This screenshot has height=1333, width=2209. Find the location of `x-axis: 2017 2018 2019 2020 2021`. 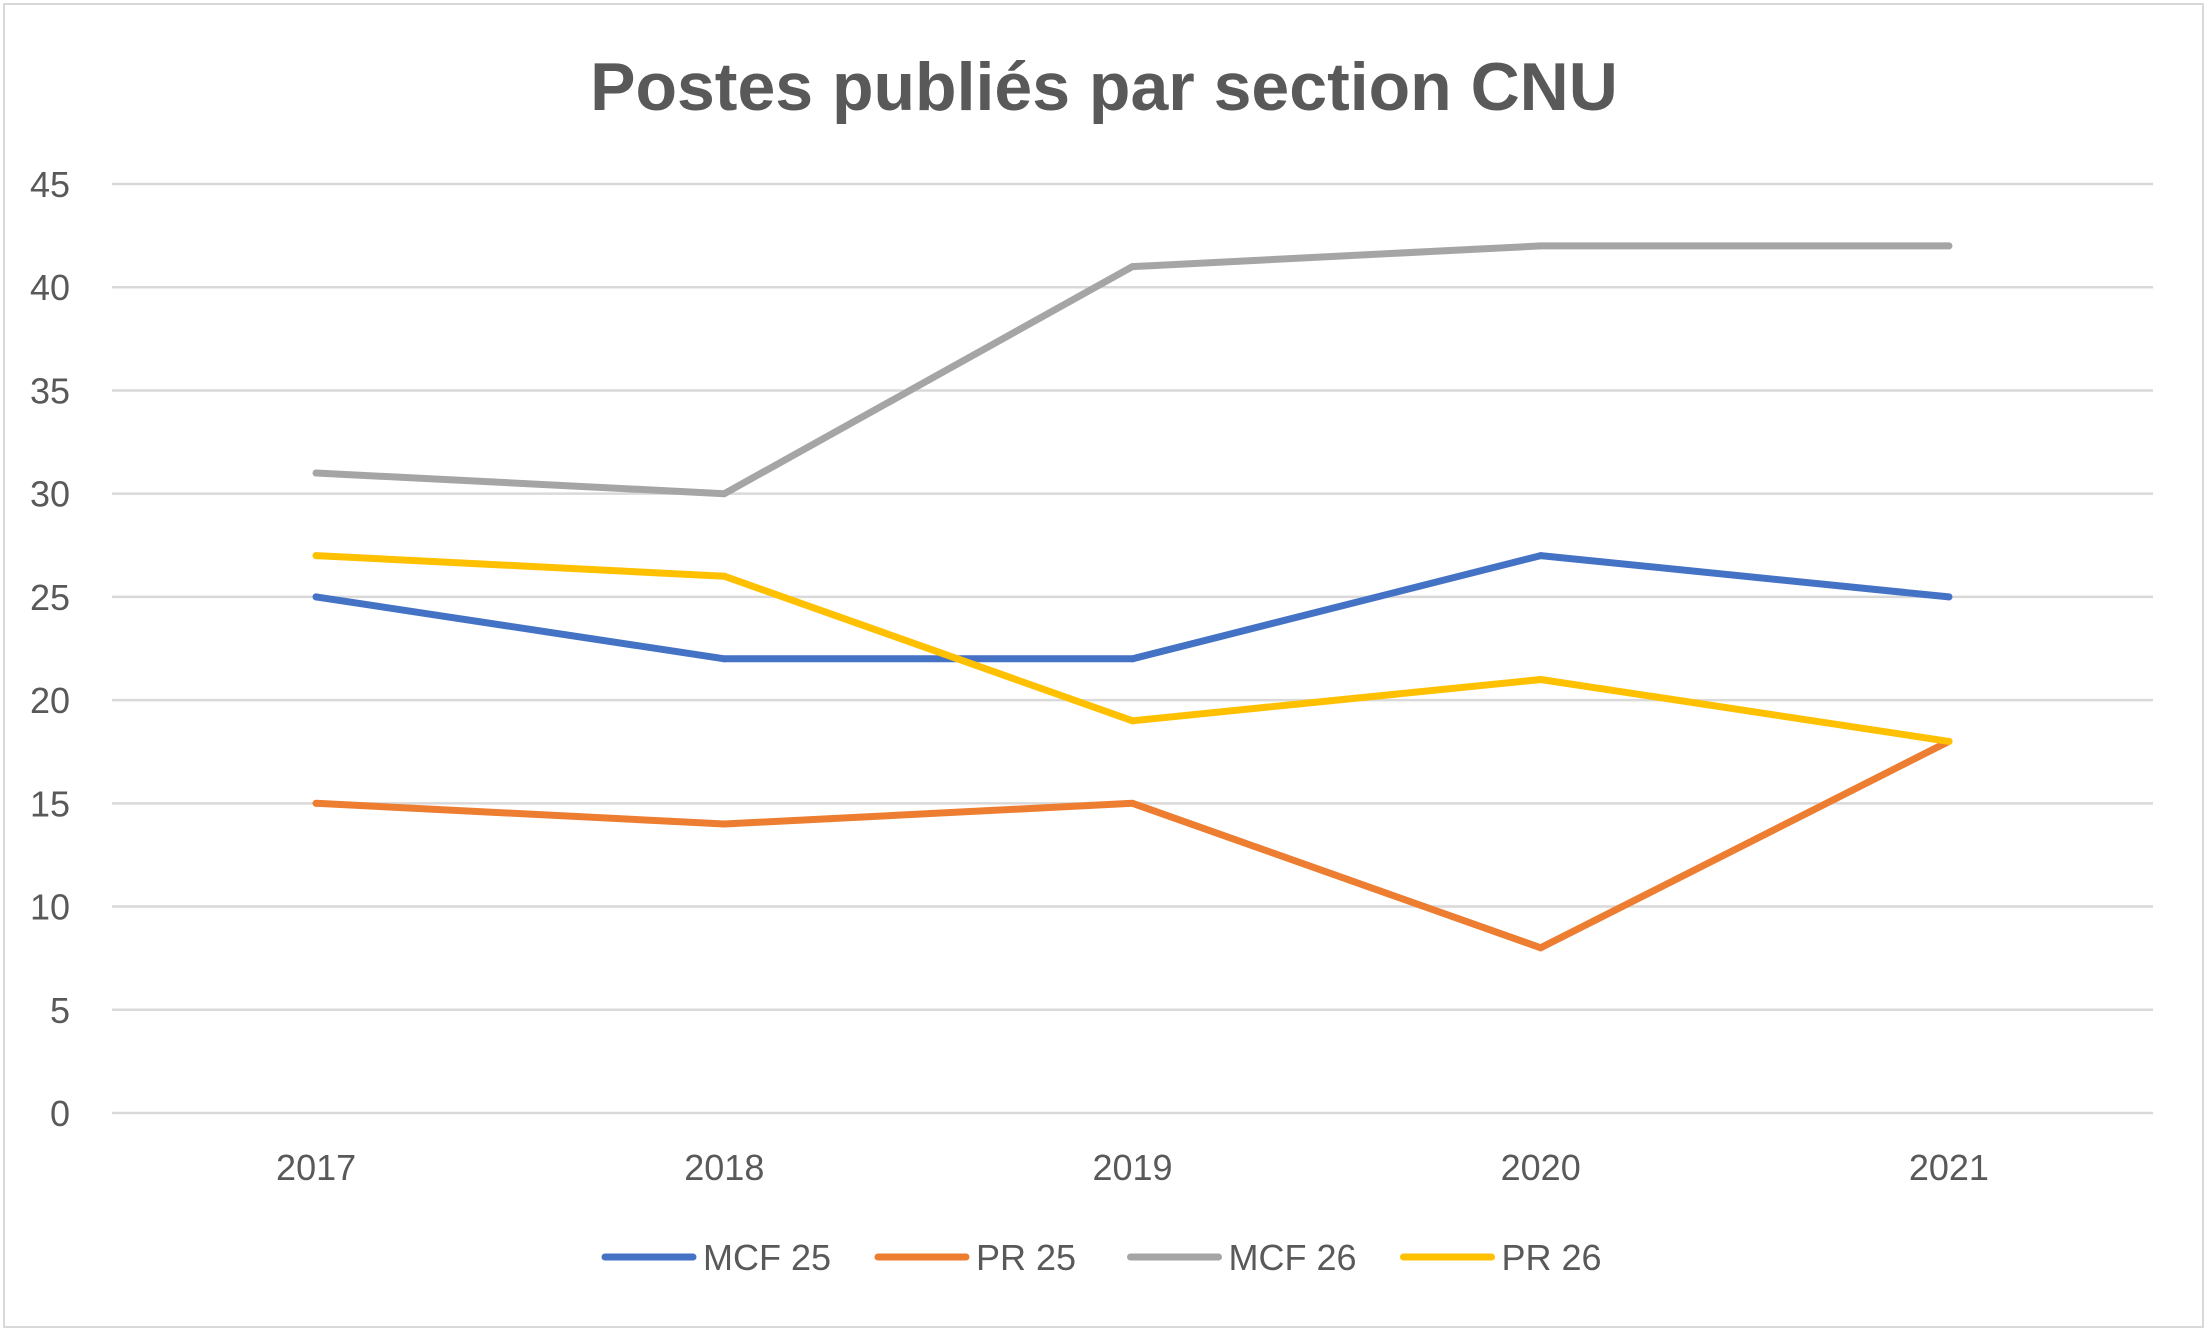

x-axis: 2017 2018 2019 2020 2021 is located at coordinates (1132, 1167).